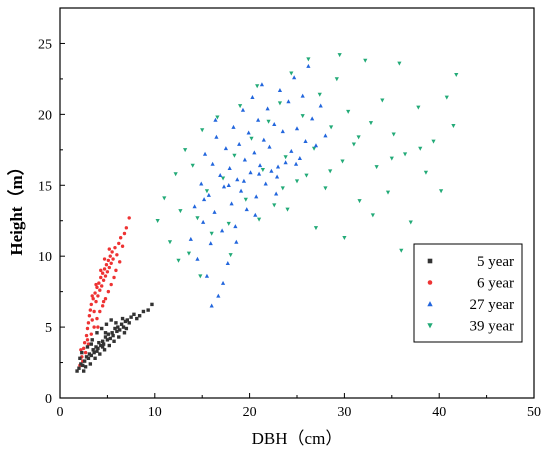  Describe the element at coordinates (468, 293) in the screenshot. I see `legend: 5 year 6 year 27 year 39 year` at that location.